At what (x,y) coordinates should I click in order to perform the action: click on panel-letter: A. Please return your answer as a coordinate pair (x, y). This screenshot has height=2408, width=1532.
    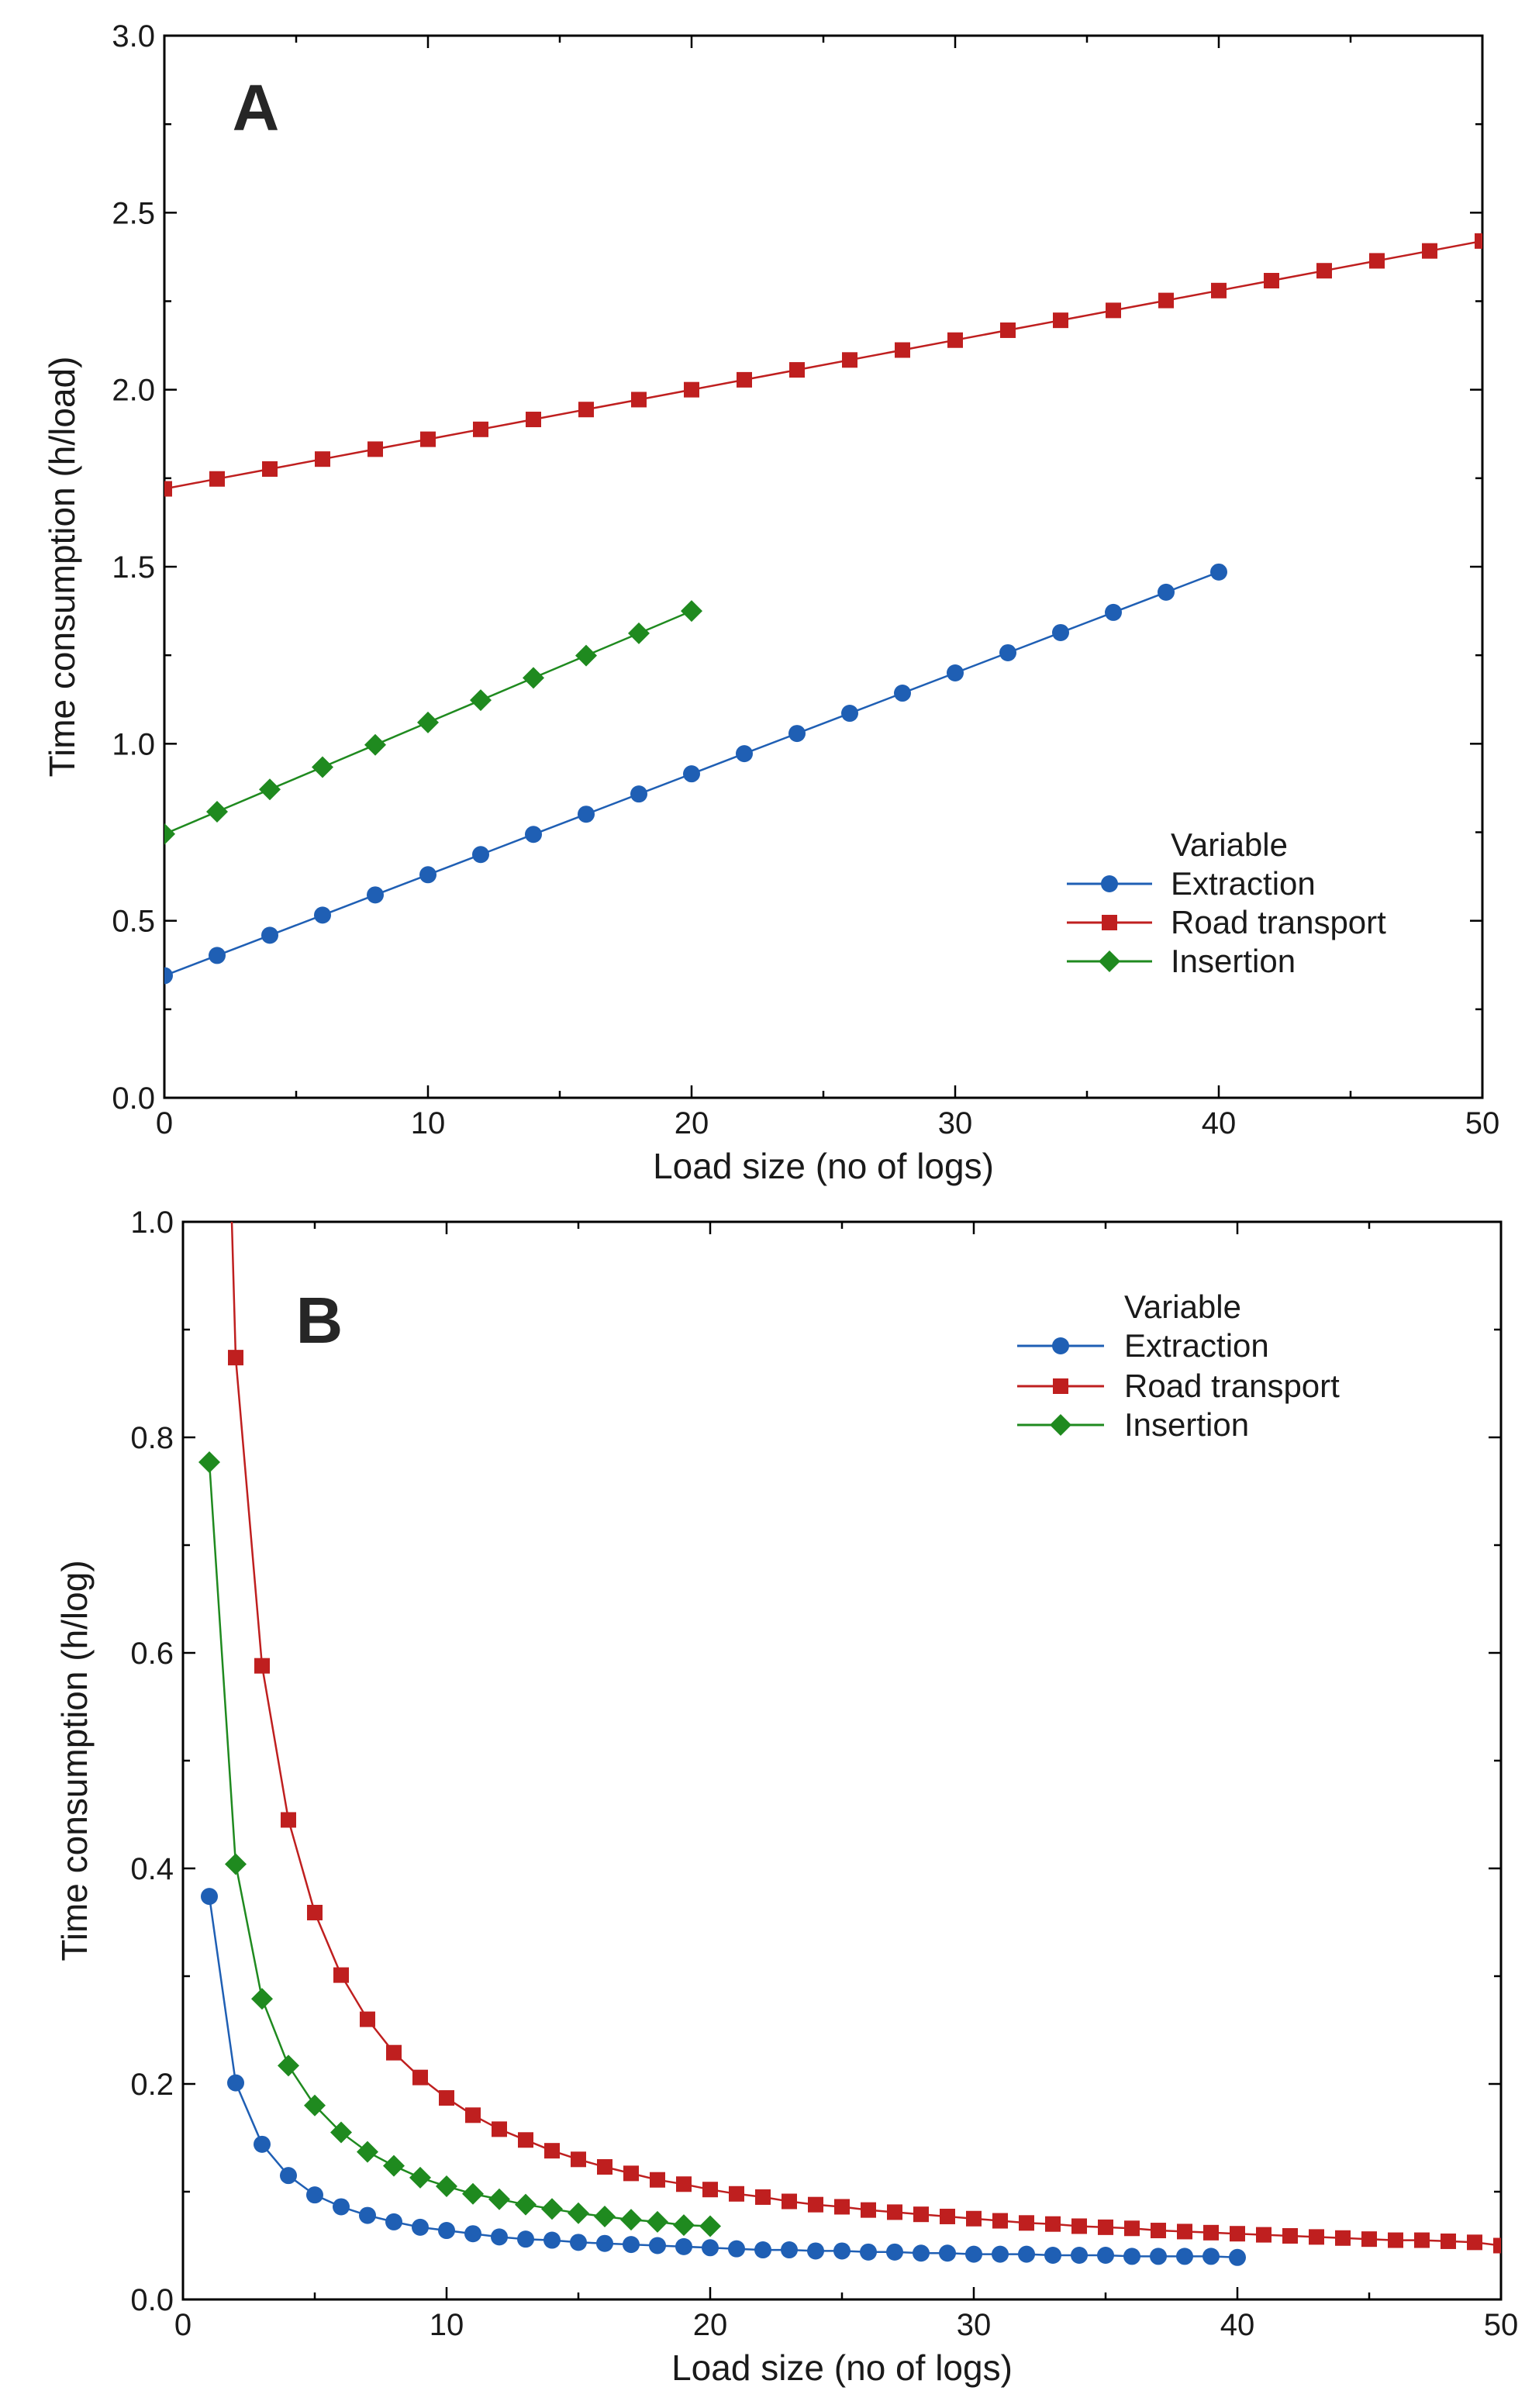
    Looking at the image, I should click on (256, 107).